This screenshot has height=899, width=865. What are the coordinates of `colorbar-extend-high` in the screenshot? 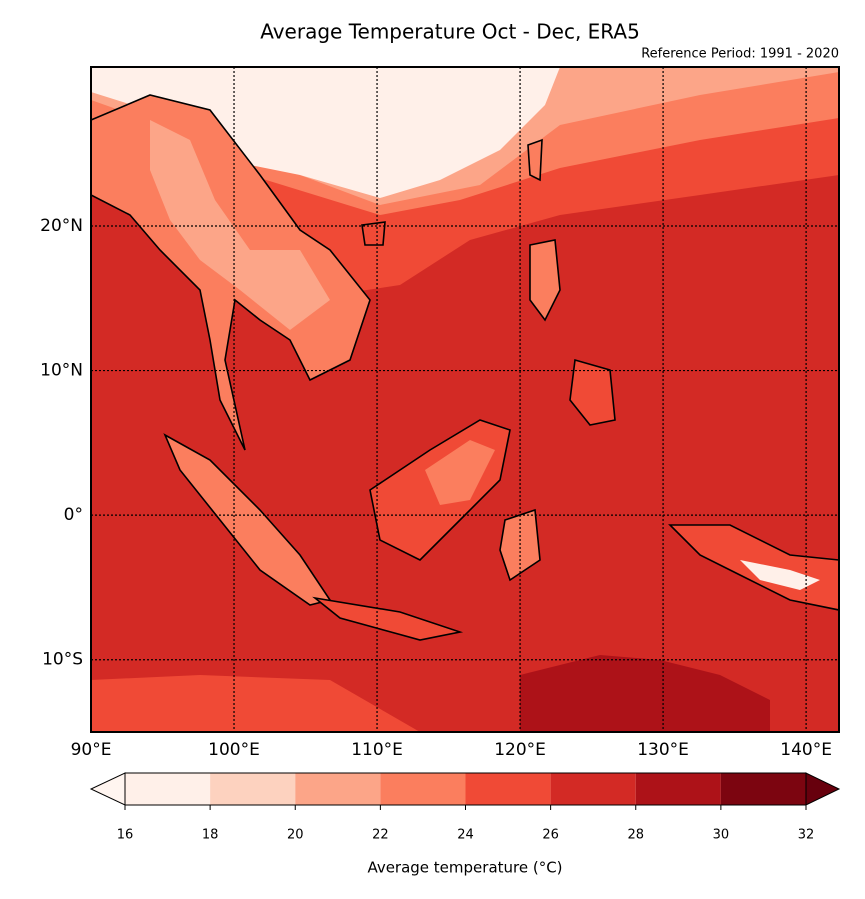 It's located at (823, 789).